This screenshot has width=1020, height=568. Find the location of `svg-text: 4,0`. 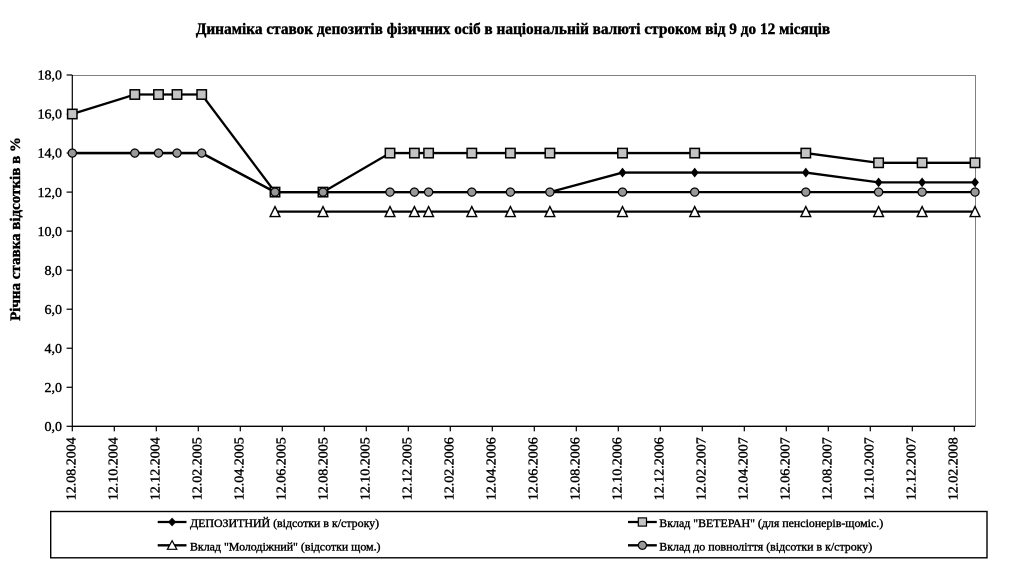

svg-text: 4,0 is located at coordinates (54, 349).